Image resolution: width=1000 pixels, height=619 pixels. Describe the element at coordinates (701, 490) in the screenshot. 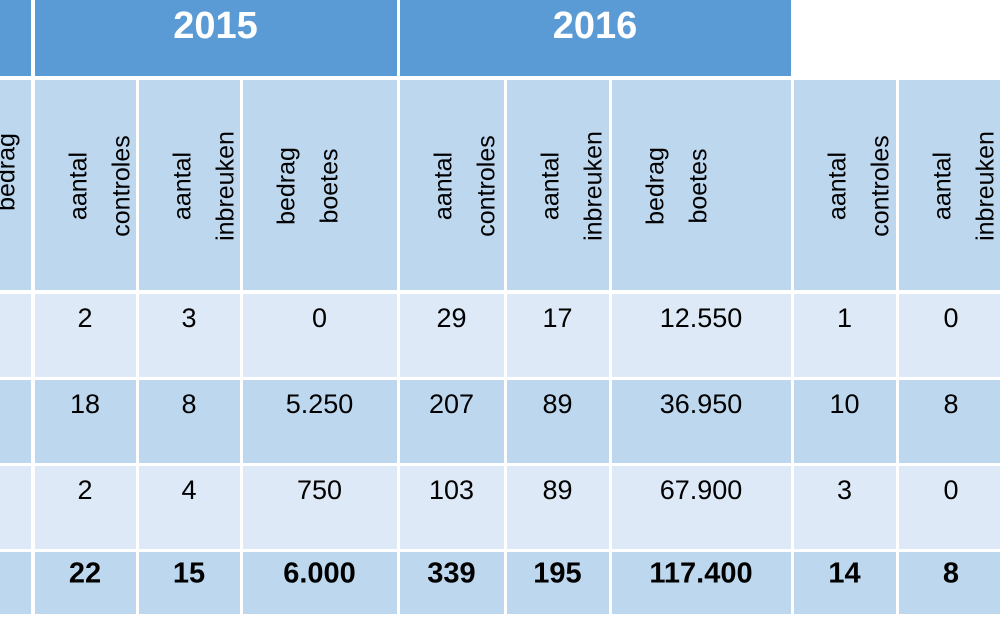

I see `cell: 67.900` at that location.